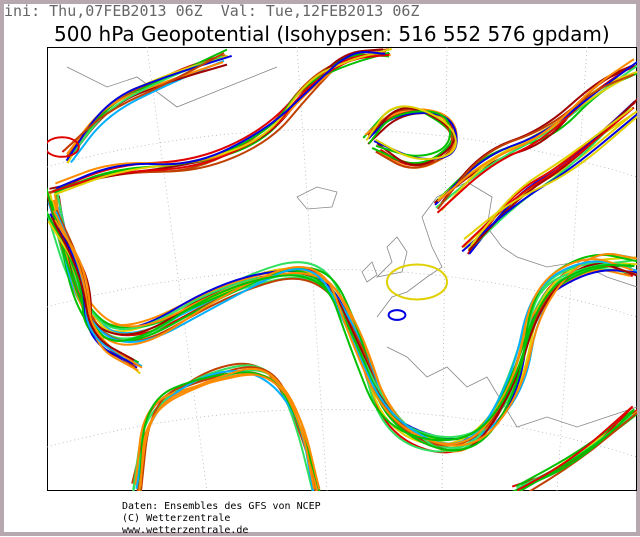  I want to click on footer-line: www.wetterzentrale.de, so click(185, 530).